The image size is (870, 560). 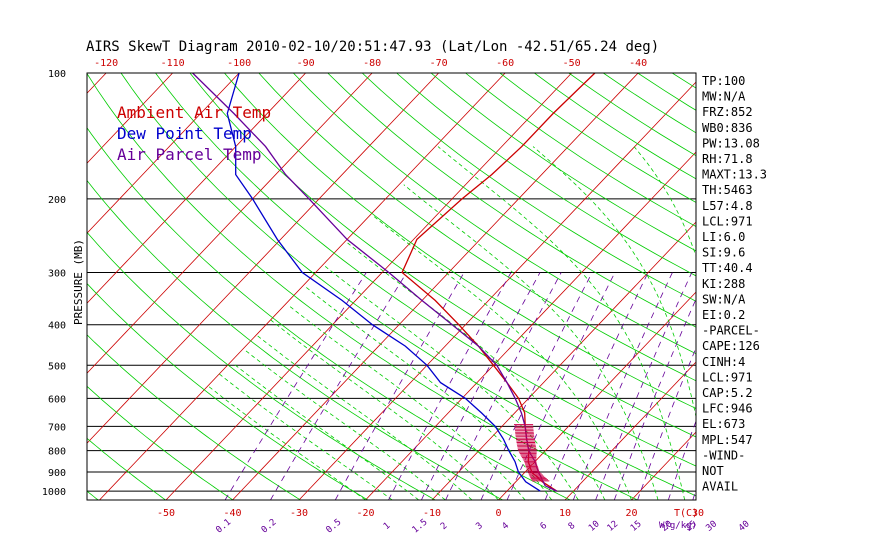 What do you see at coordinates (166, 513) in the screenshot?
I see `bottom-temp-tick-label: -50` at bounding box center [166, 513].